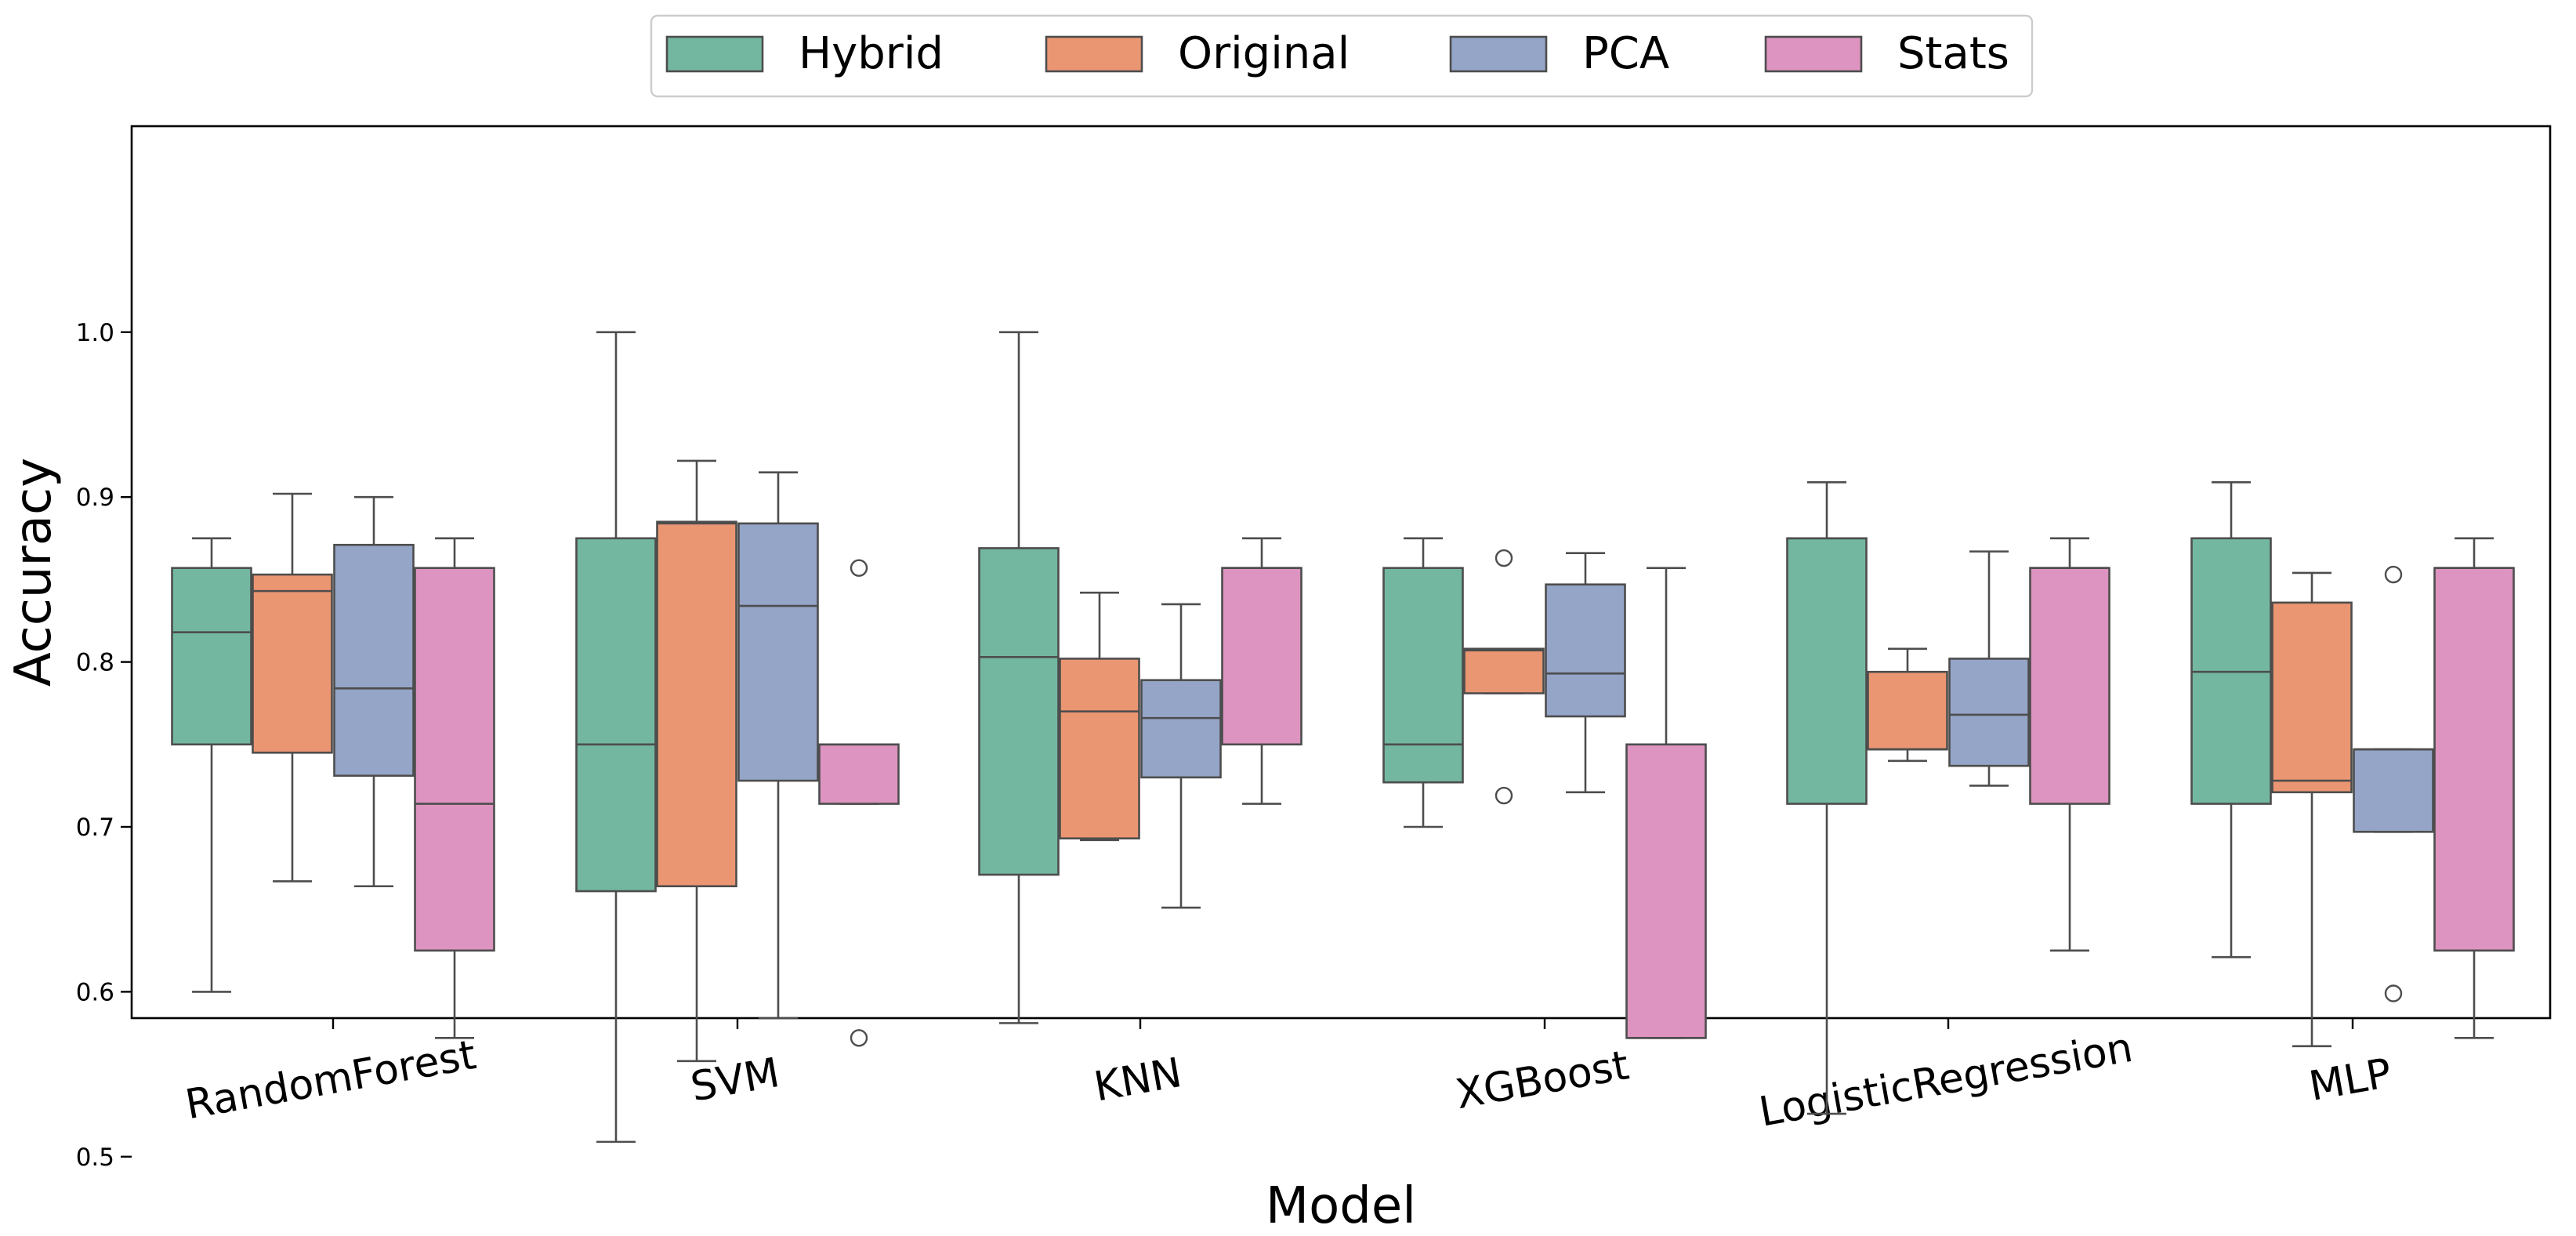  I want to click on x-tick-label: SVM, so click(735, 1080).